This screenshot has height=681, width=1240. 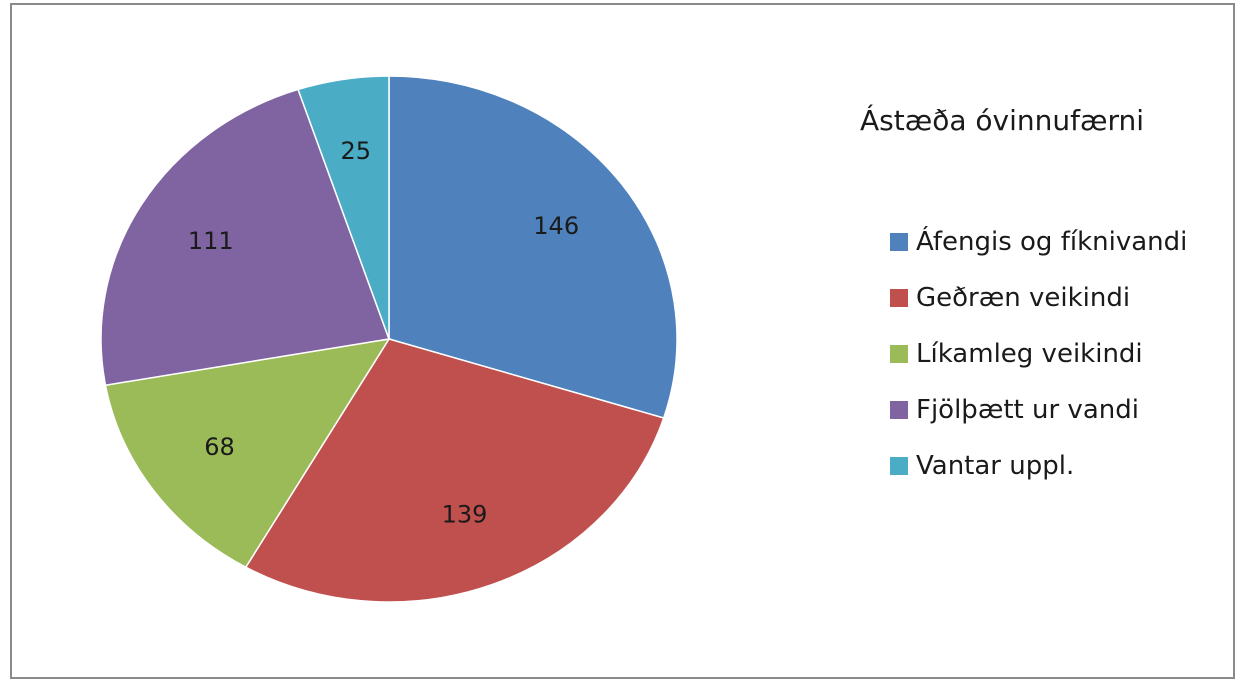 I want to click on legend-item: Áfengis og fíknivandi, so click(x=1038, y=242).